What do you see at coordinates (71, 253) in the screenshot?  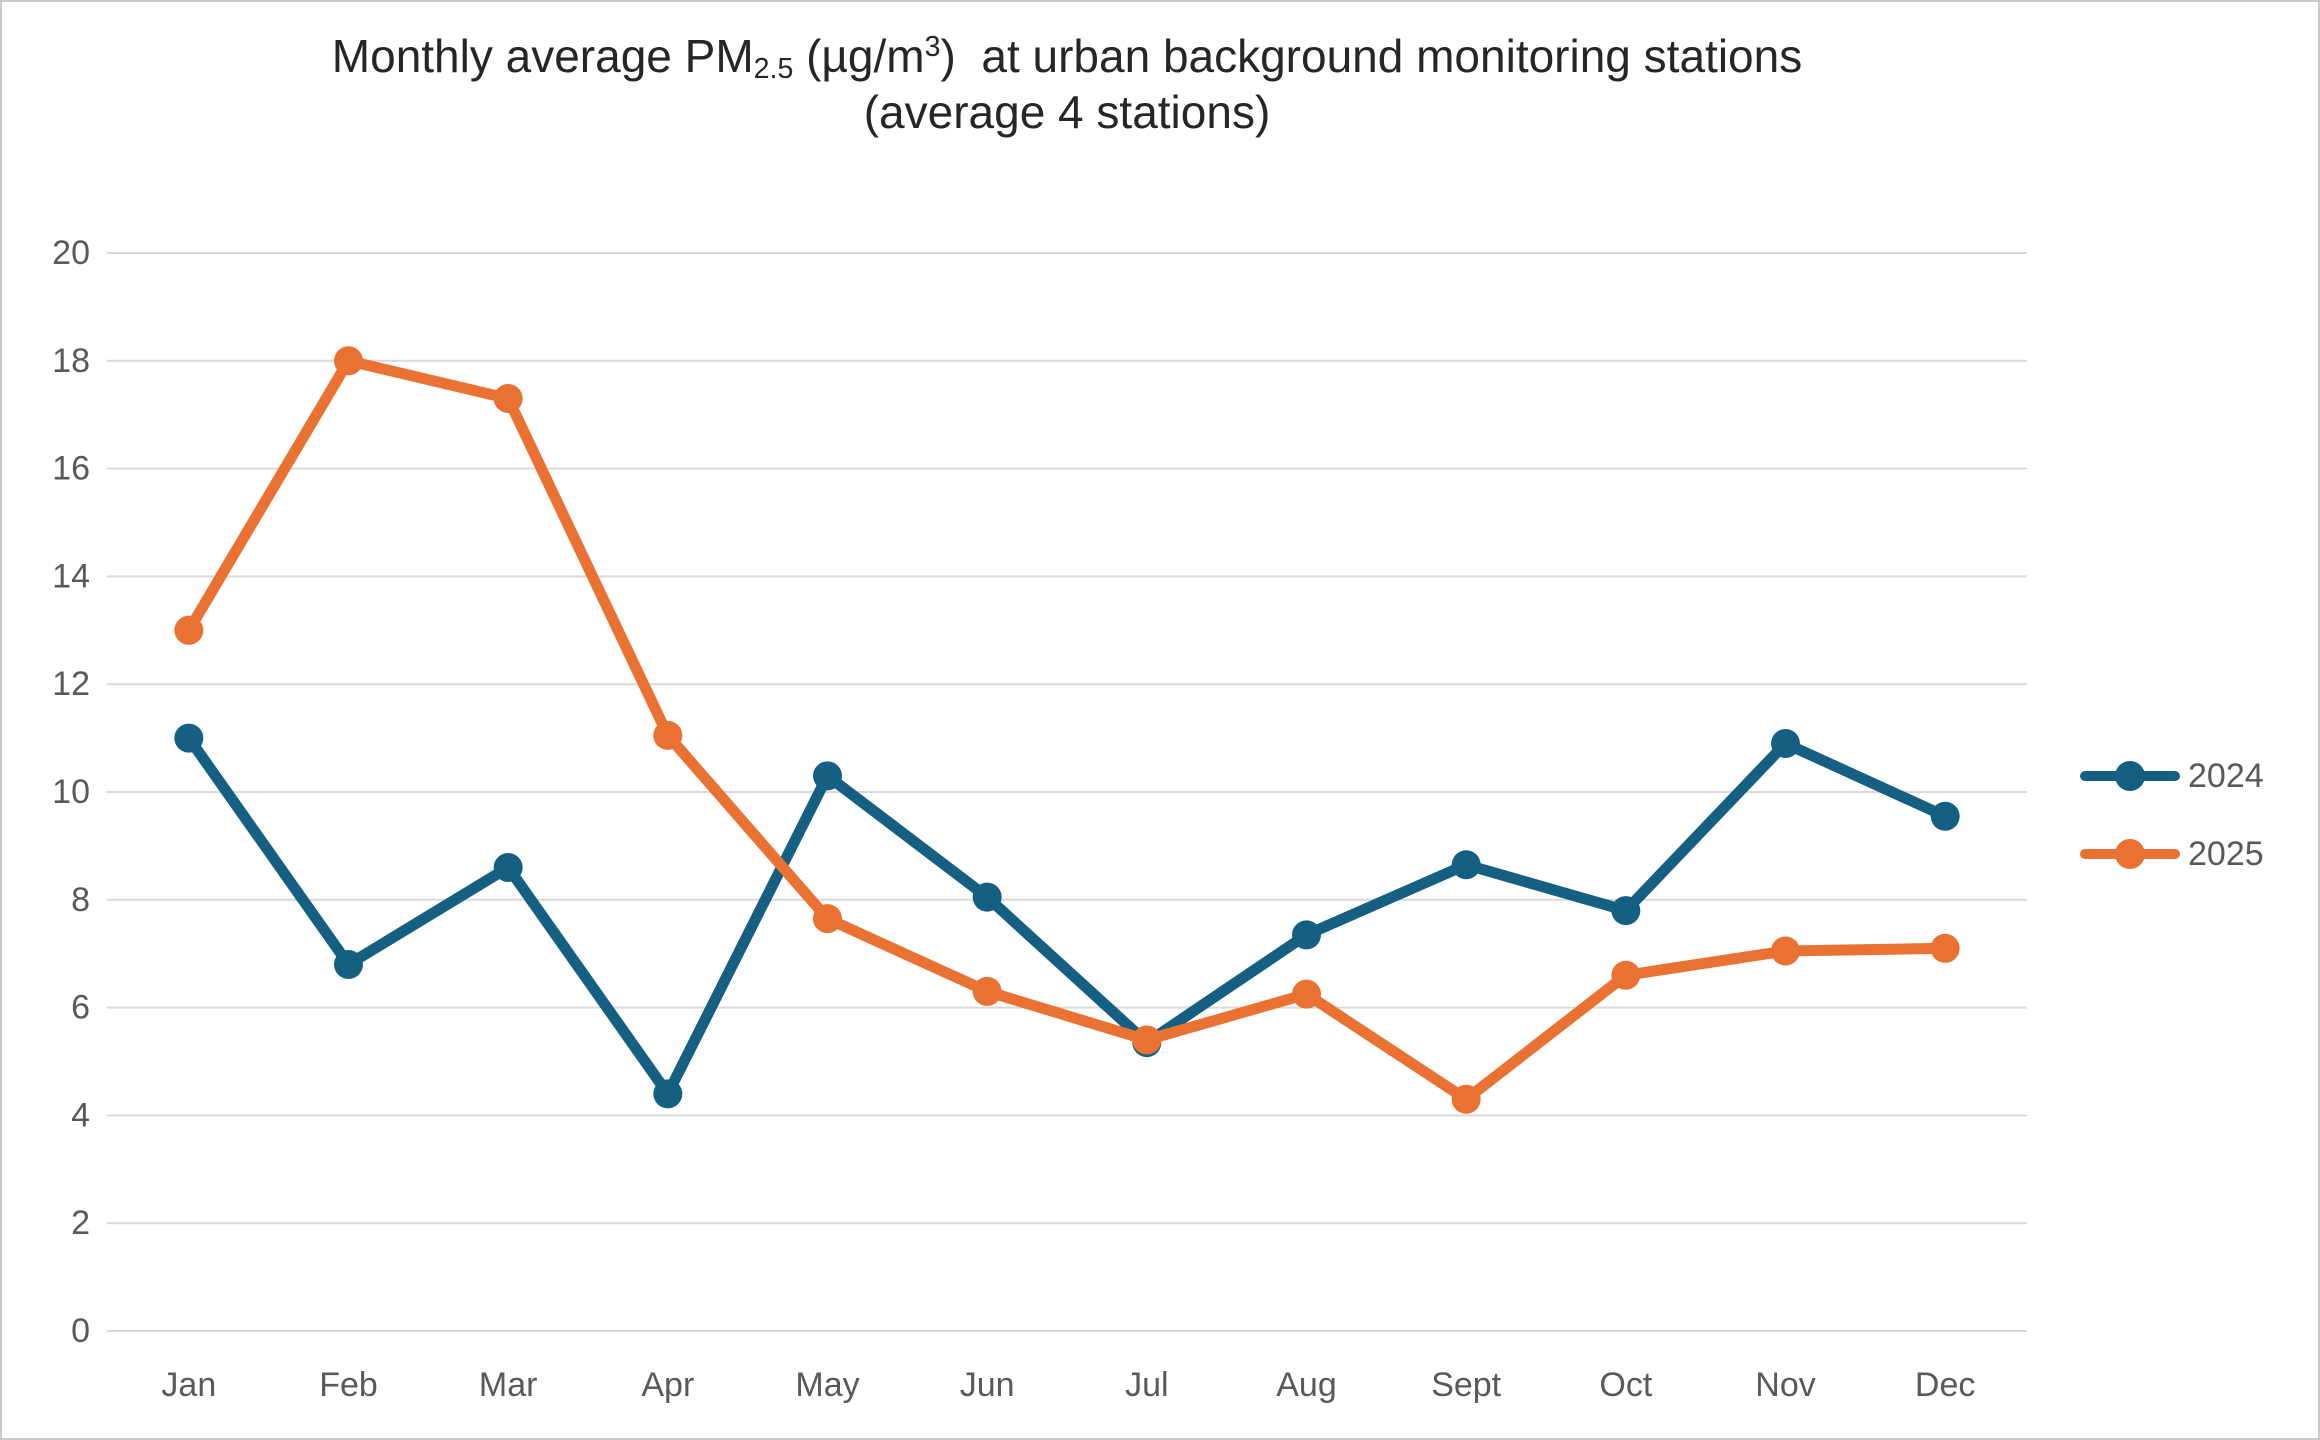 I see `y-tick-label-20: 20` at bounding box center [71, 253].